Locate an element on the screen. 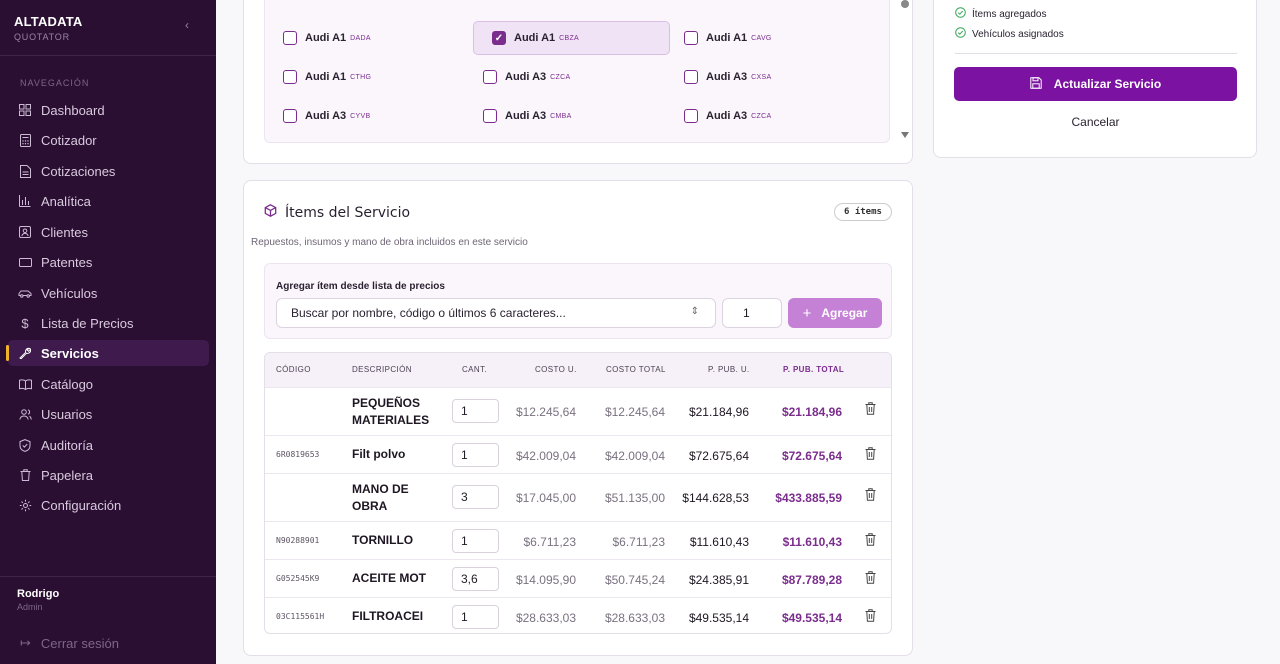 This screenshot has width=1280, height=664. divider is located at coordinates (1096, 53).